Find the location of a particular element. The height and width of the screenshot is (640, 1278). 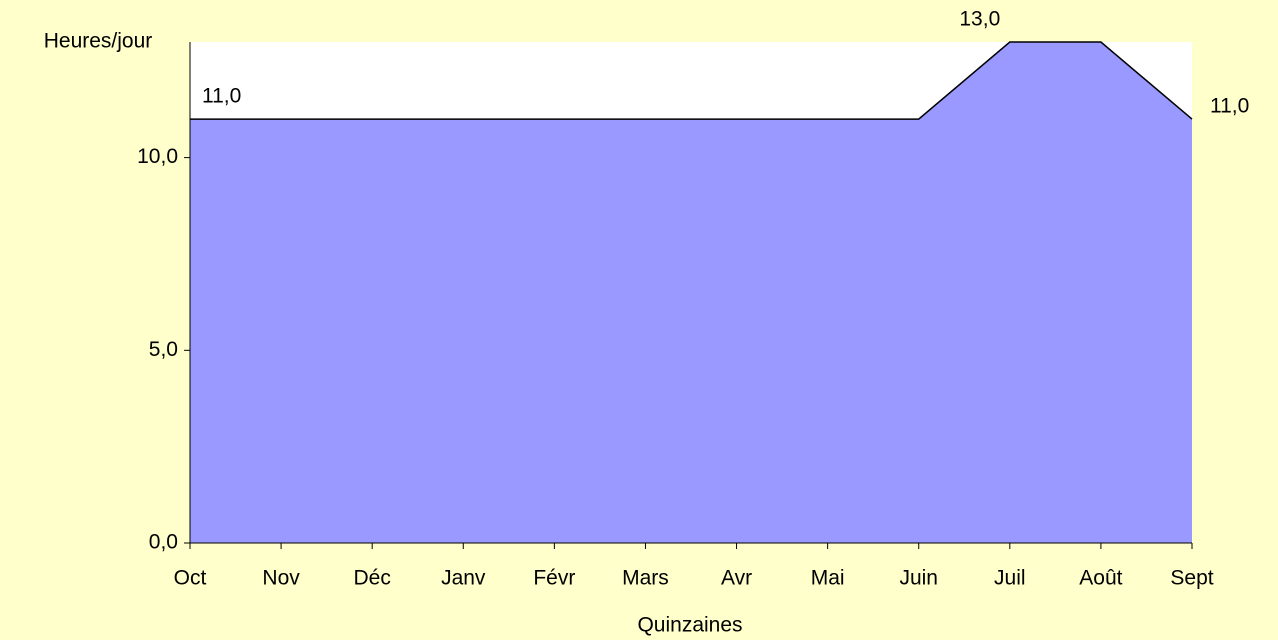

x-tick-label: Juil is located at coordinates (1010, 578).